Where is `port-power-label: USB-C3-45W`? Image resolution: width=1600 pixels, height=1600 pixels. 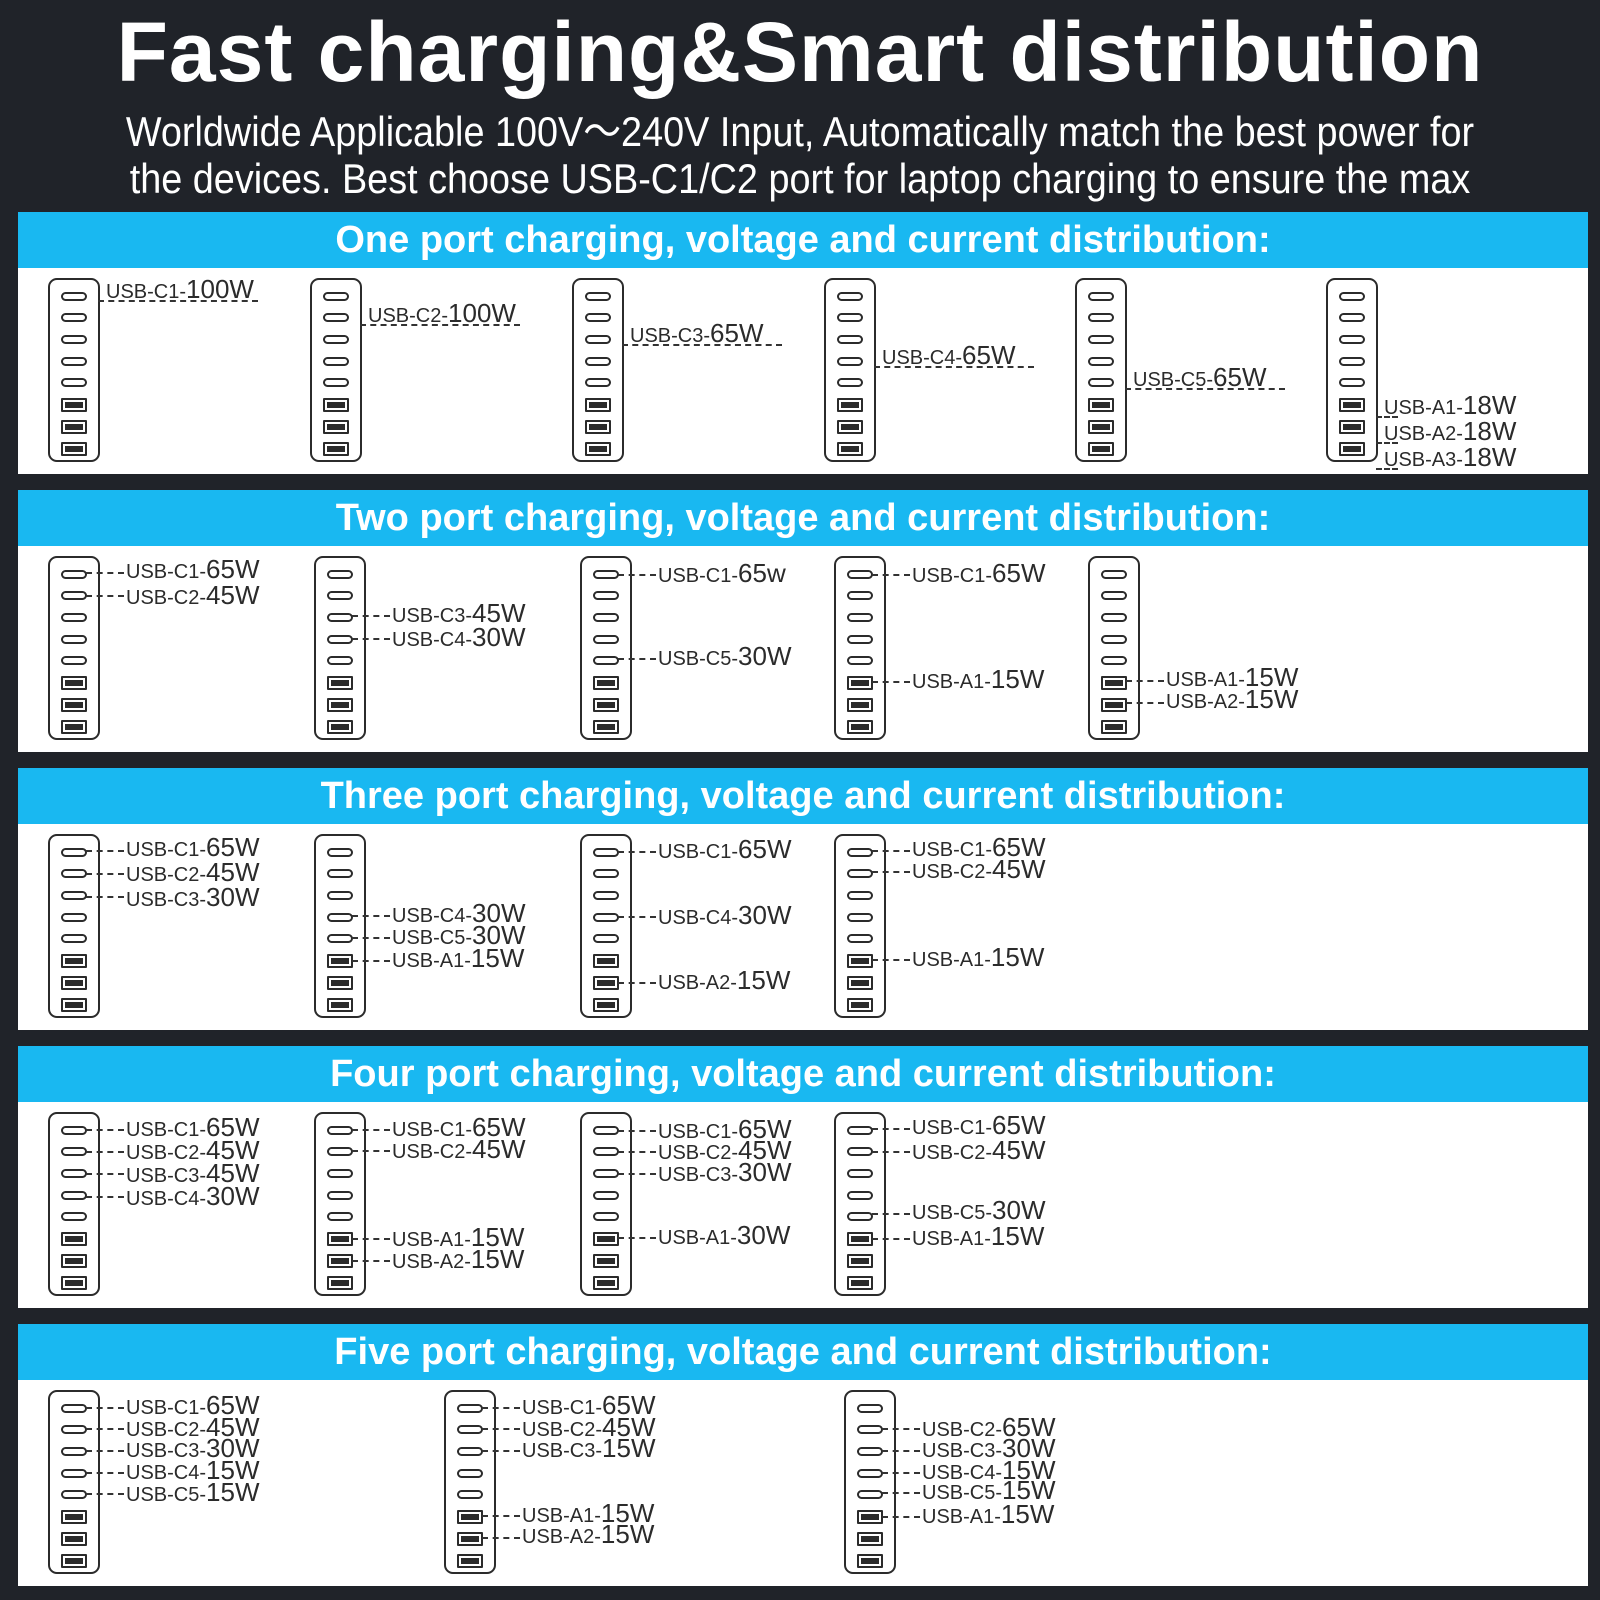
port-power-label: USB-C3-45W is located at coordinates (459, 615).